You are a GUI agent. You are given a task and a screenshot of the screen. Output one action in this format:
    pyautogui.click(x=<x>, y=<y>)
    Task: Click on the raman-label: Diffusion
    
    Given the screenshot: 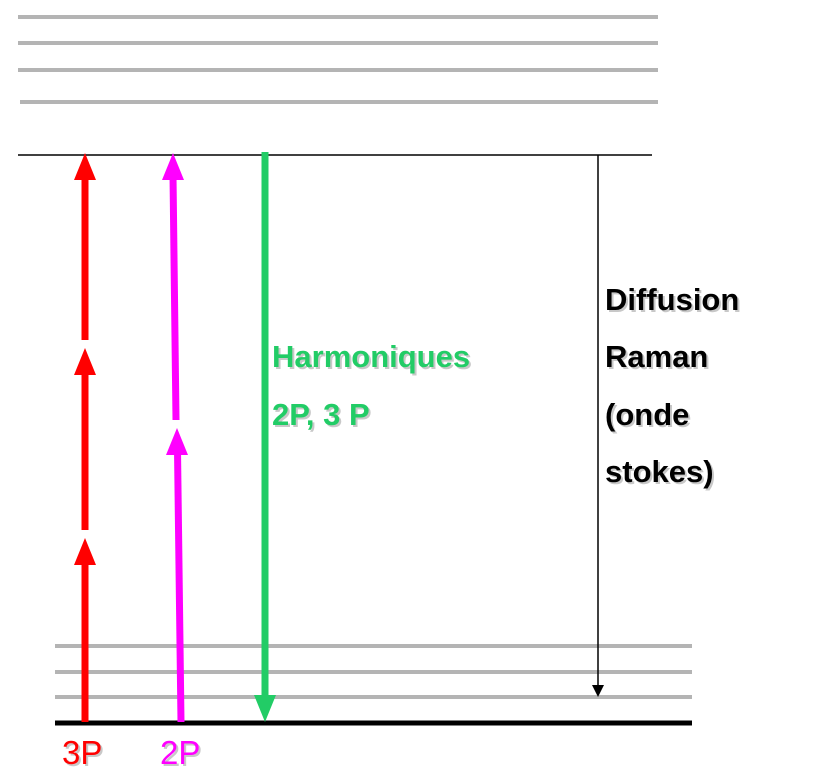 What is the action you would take?
    pyautogui.click(x=672, y=299)
    